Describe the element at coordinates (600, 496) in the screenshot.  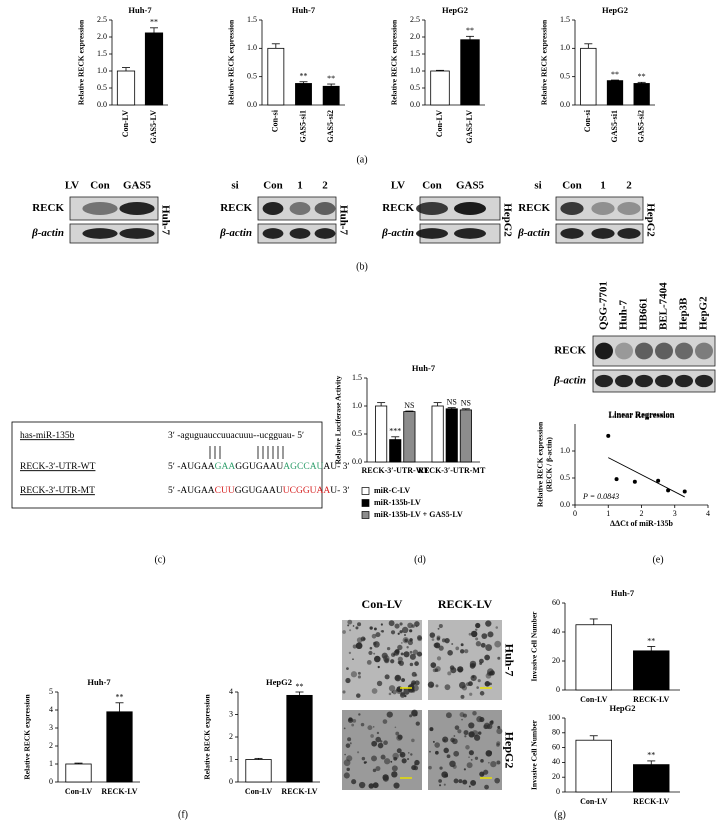
I see `annotation: P = 0.0843` at that location.